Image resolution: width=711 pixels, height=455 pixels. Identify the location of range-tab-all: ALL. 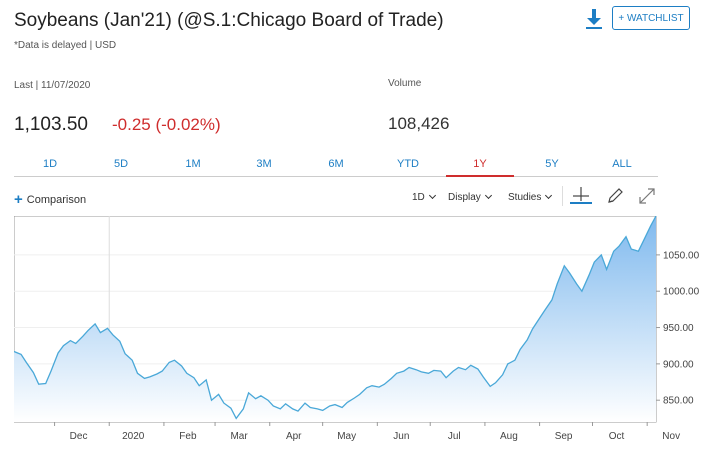
(622, 164).